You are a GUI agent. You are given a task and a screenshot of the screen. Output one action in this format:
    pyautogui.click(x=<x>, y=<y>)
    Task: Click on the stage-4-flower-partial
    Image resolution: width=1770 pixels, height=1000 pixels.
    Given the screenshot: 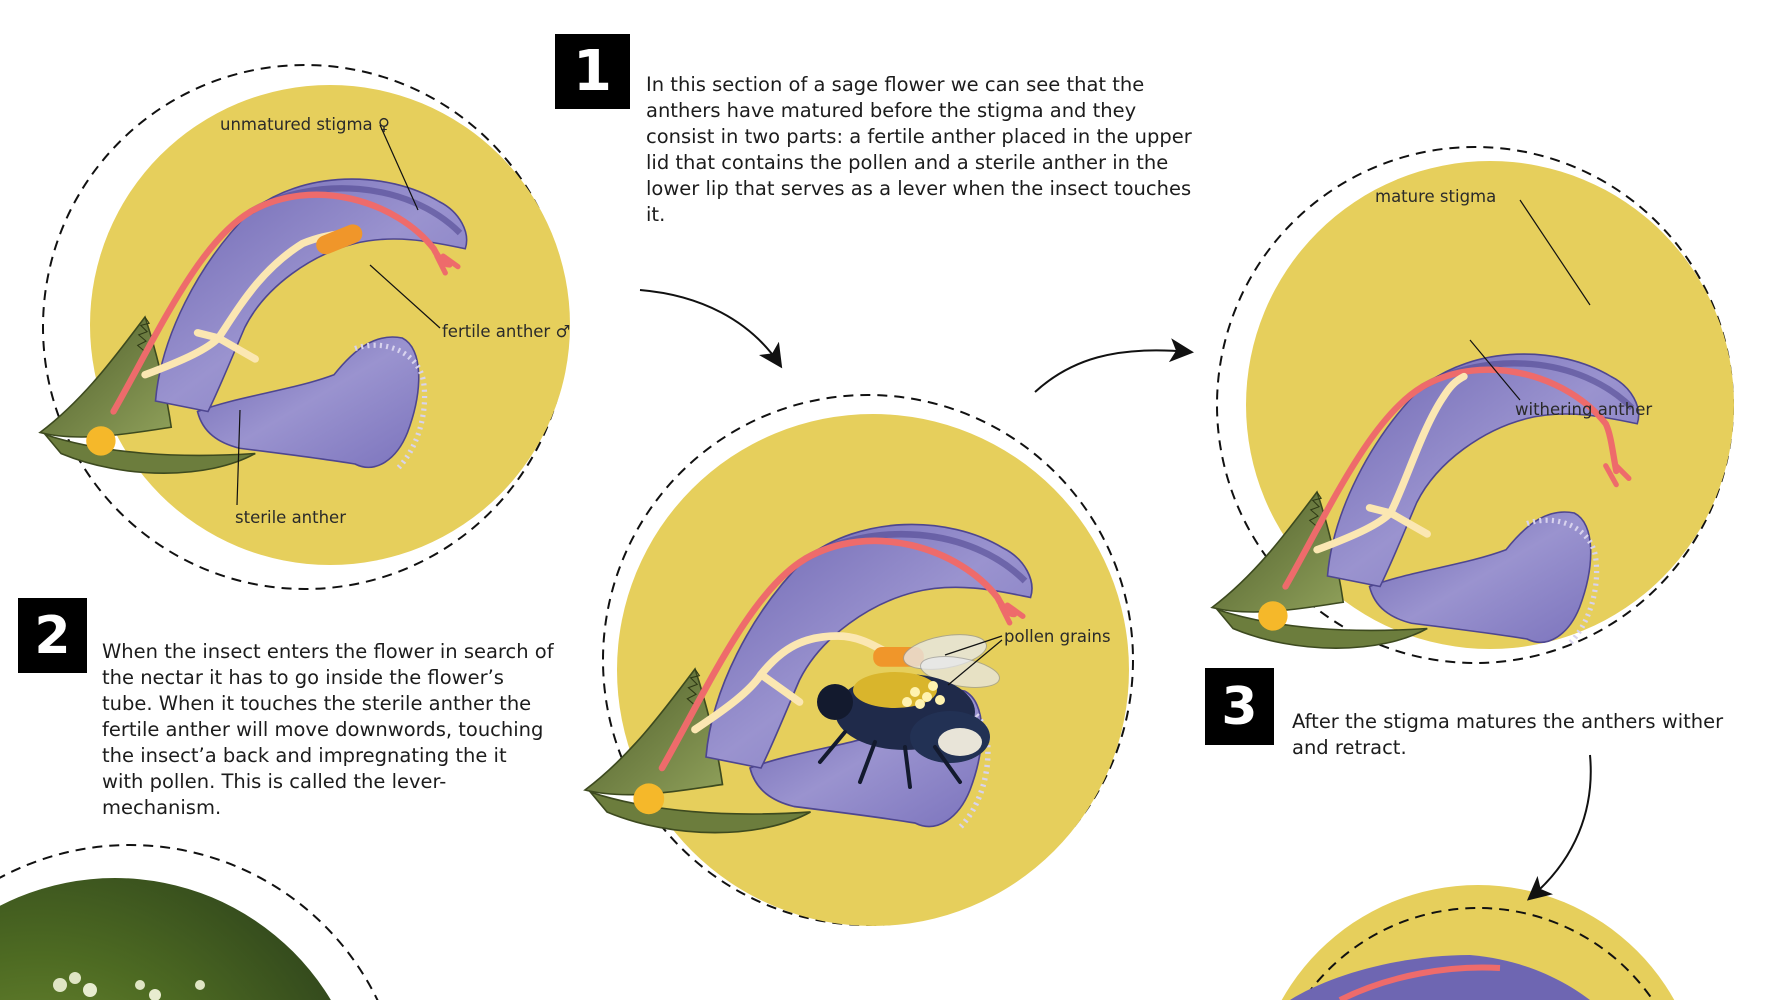 What is the action you would take?
    pyautogui.click(x=1478, y=942)
    